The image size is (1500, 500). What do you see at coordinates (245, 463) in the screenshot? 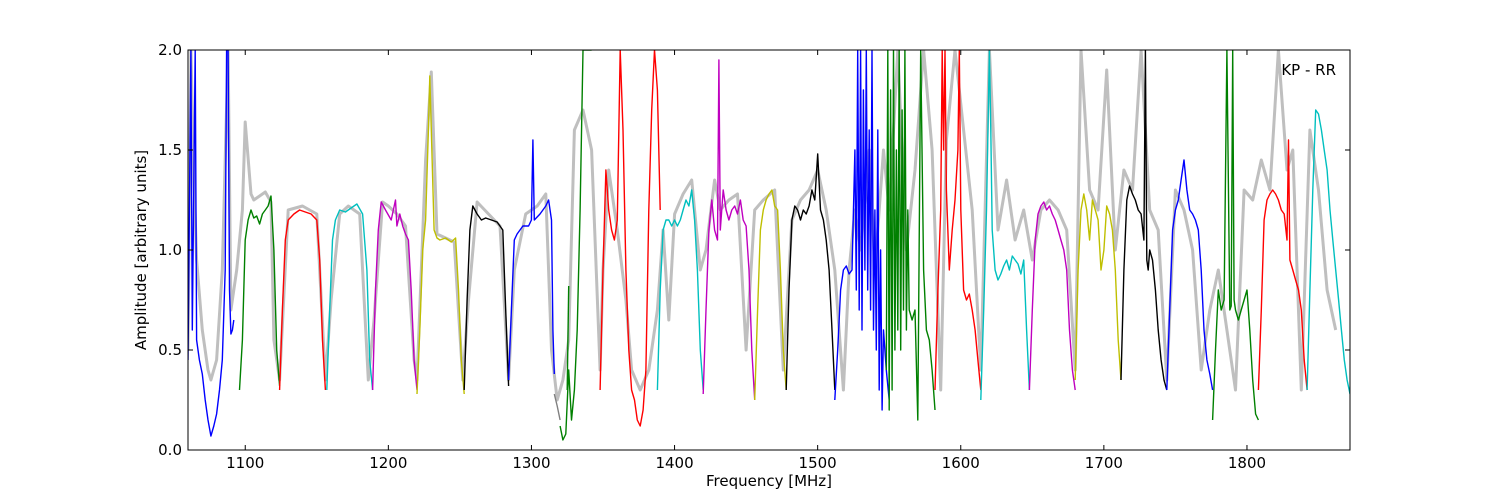
I see `x-tick-label: 1100` at bounding box center [245, 463].